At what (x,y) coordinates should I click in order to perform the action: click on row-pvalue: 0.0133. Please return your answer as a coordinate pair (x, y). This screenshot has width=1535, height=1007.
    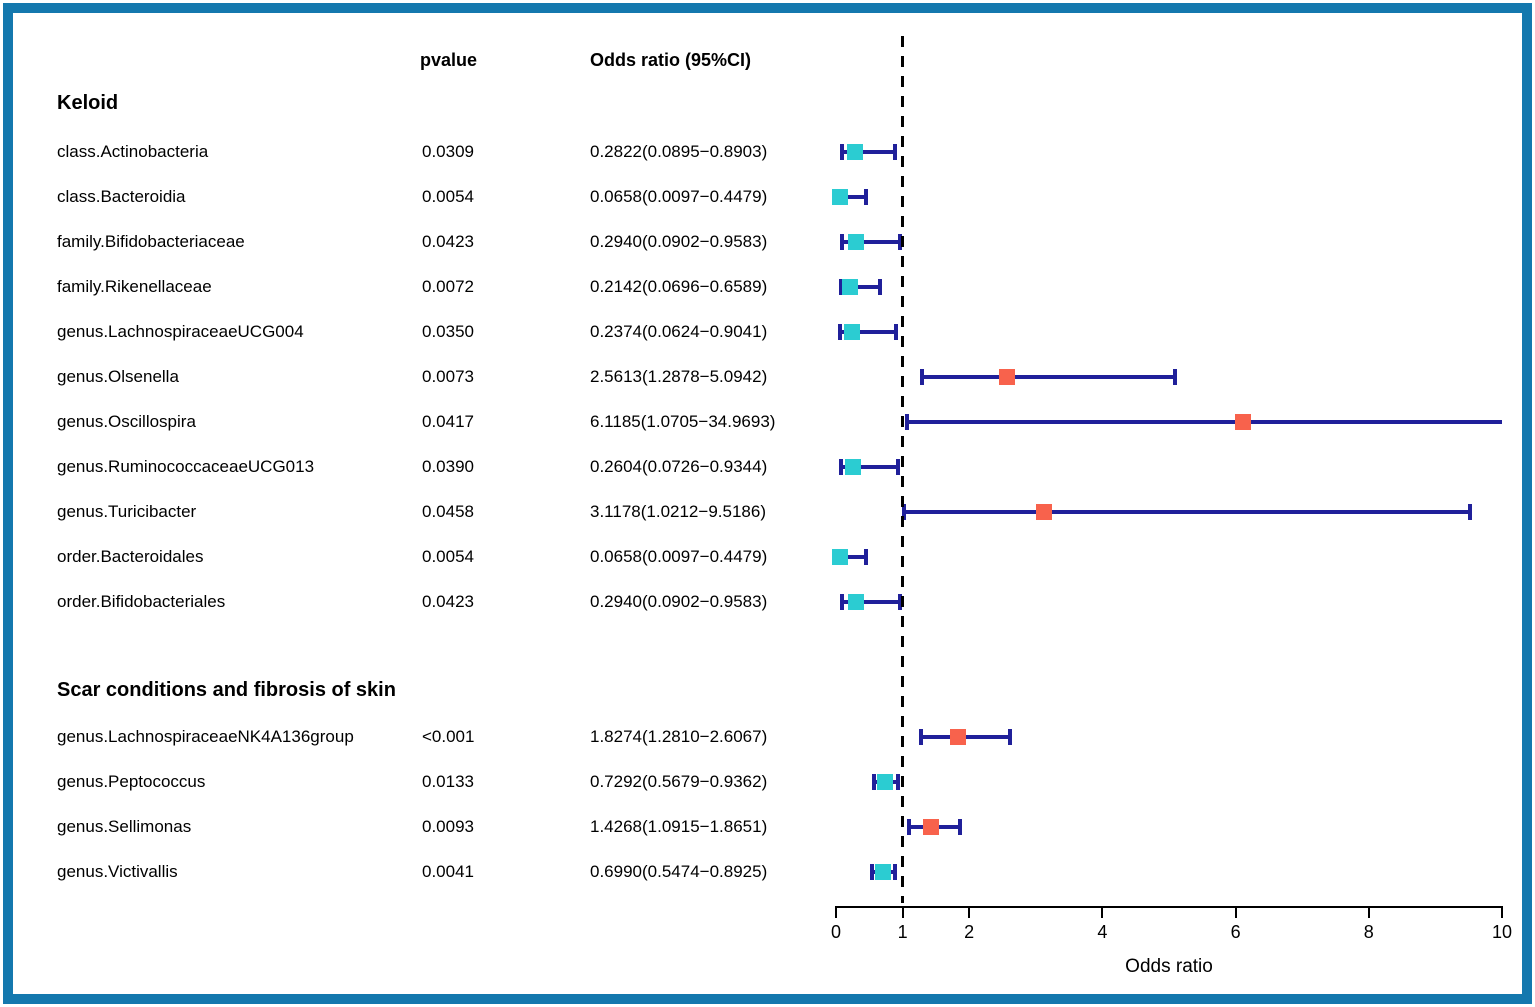
    Looking at the image, I should click on (448, 781).